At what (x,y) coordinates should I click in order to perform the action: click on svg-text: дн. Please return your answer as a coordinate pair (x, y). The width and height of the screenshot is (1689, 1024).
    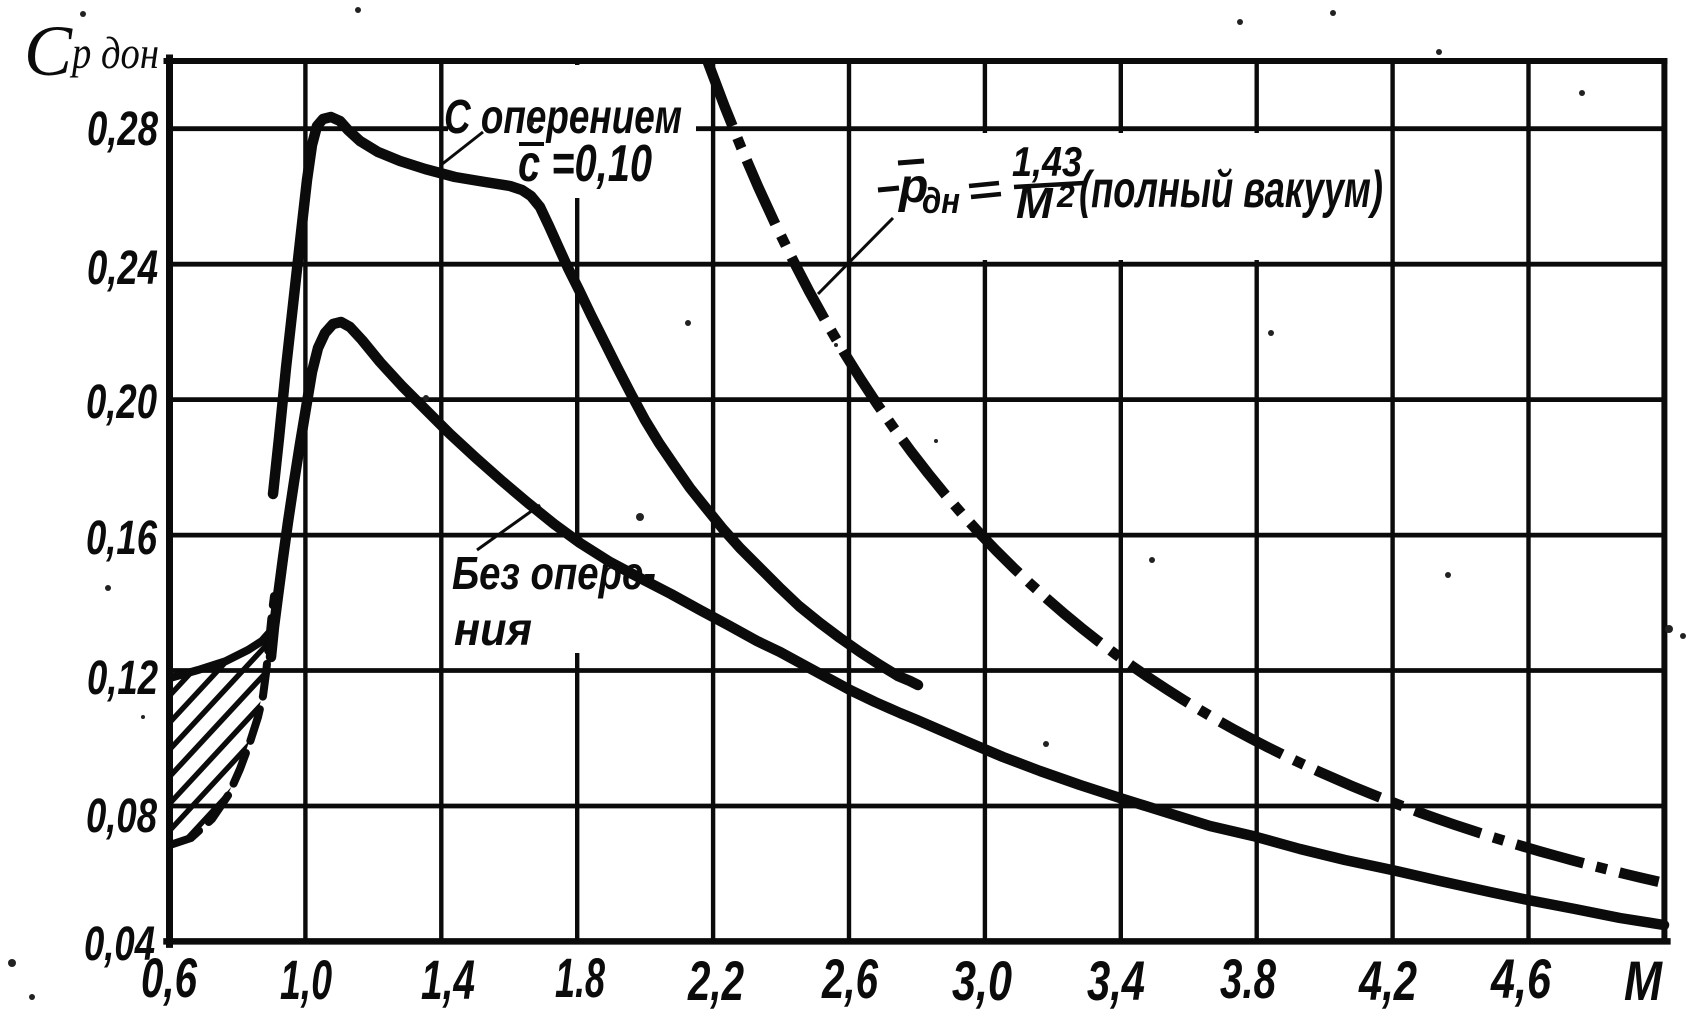
    Looking at the image, I should click on (941, 200).